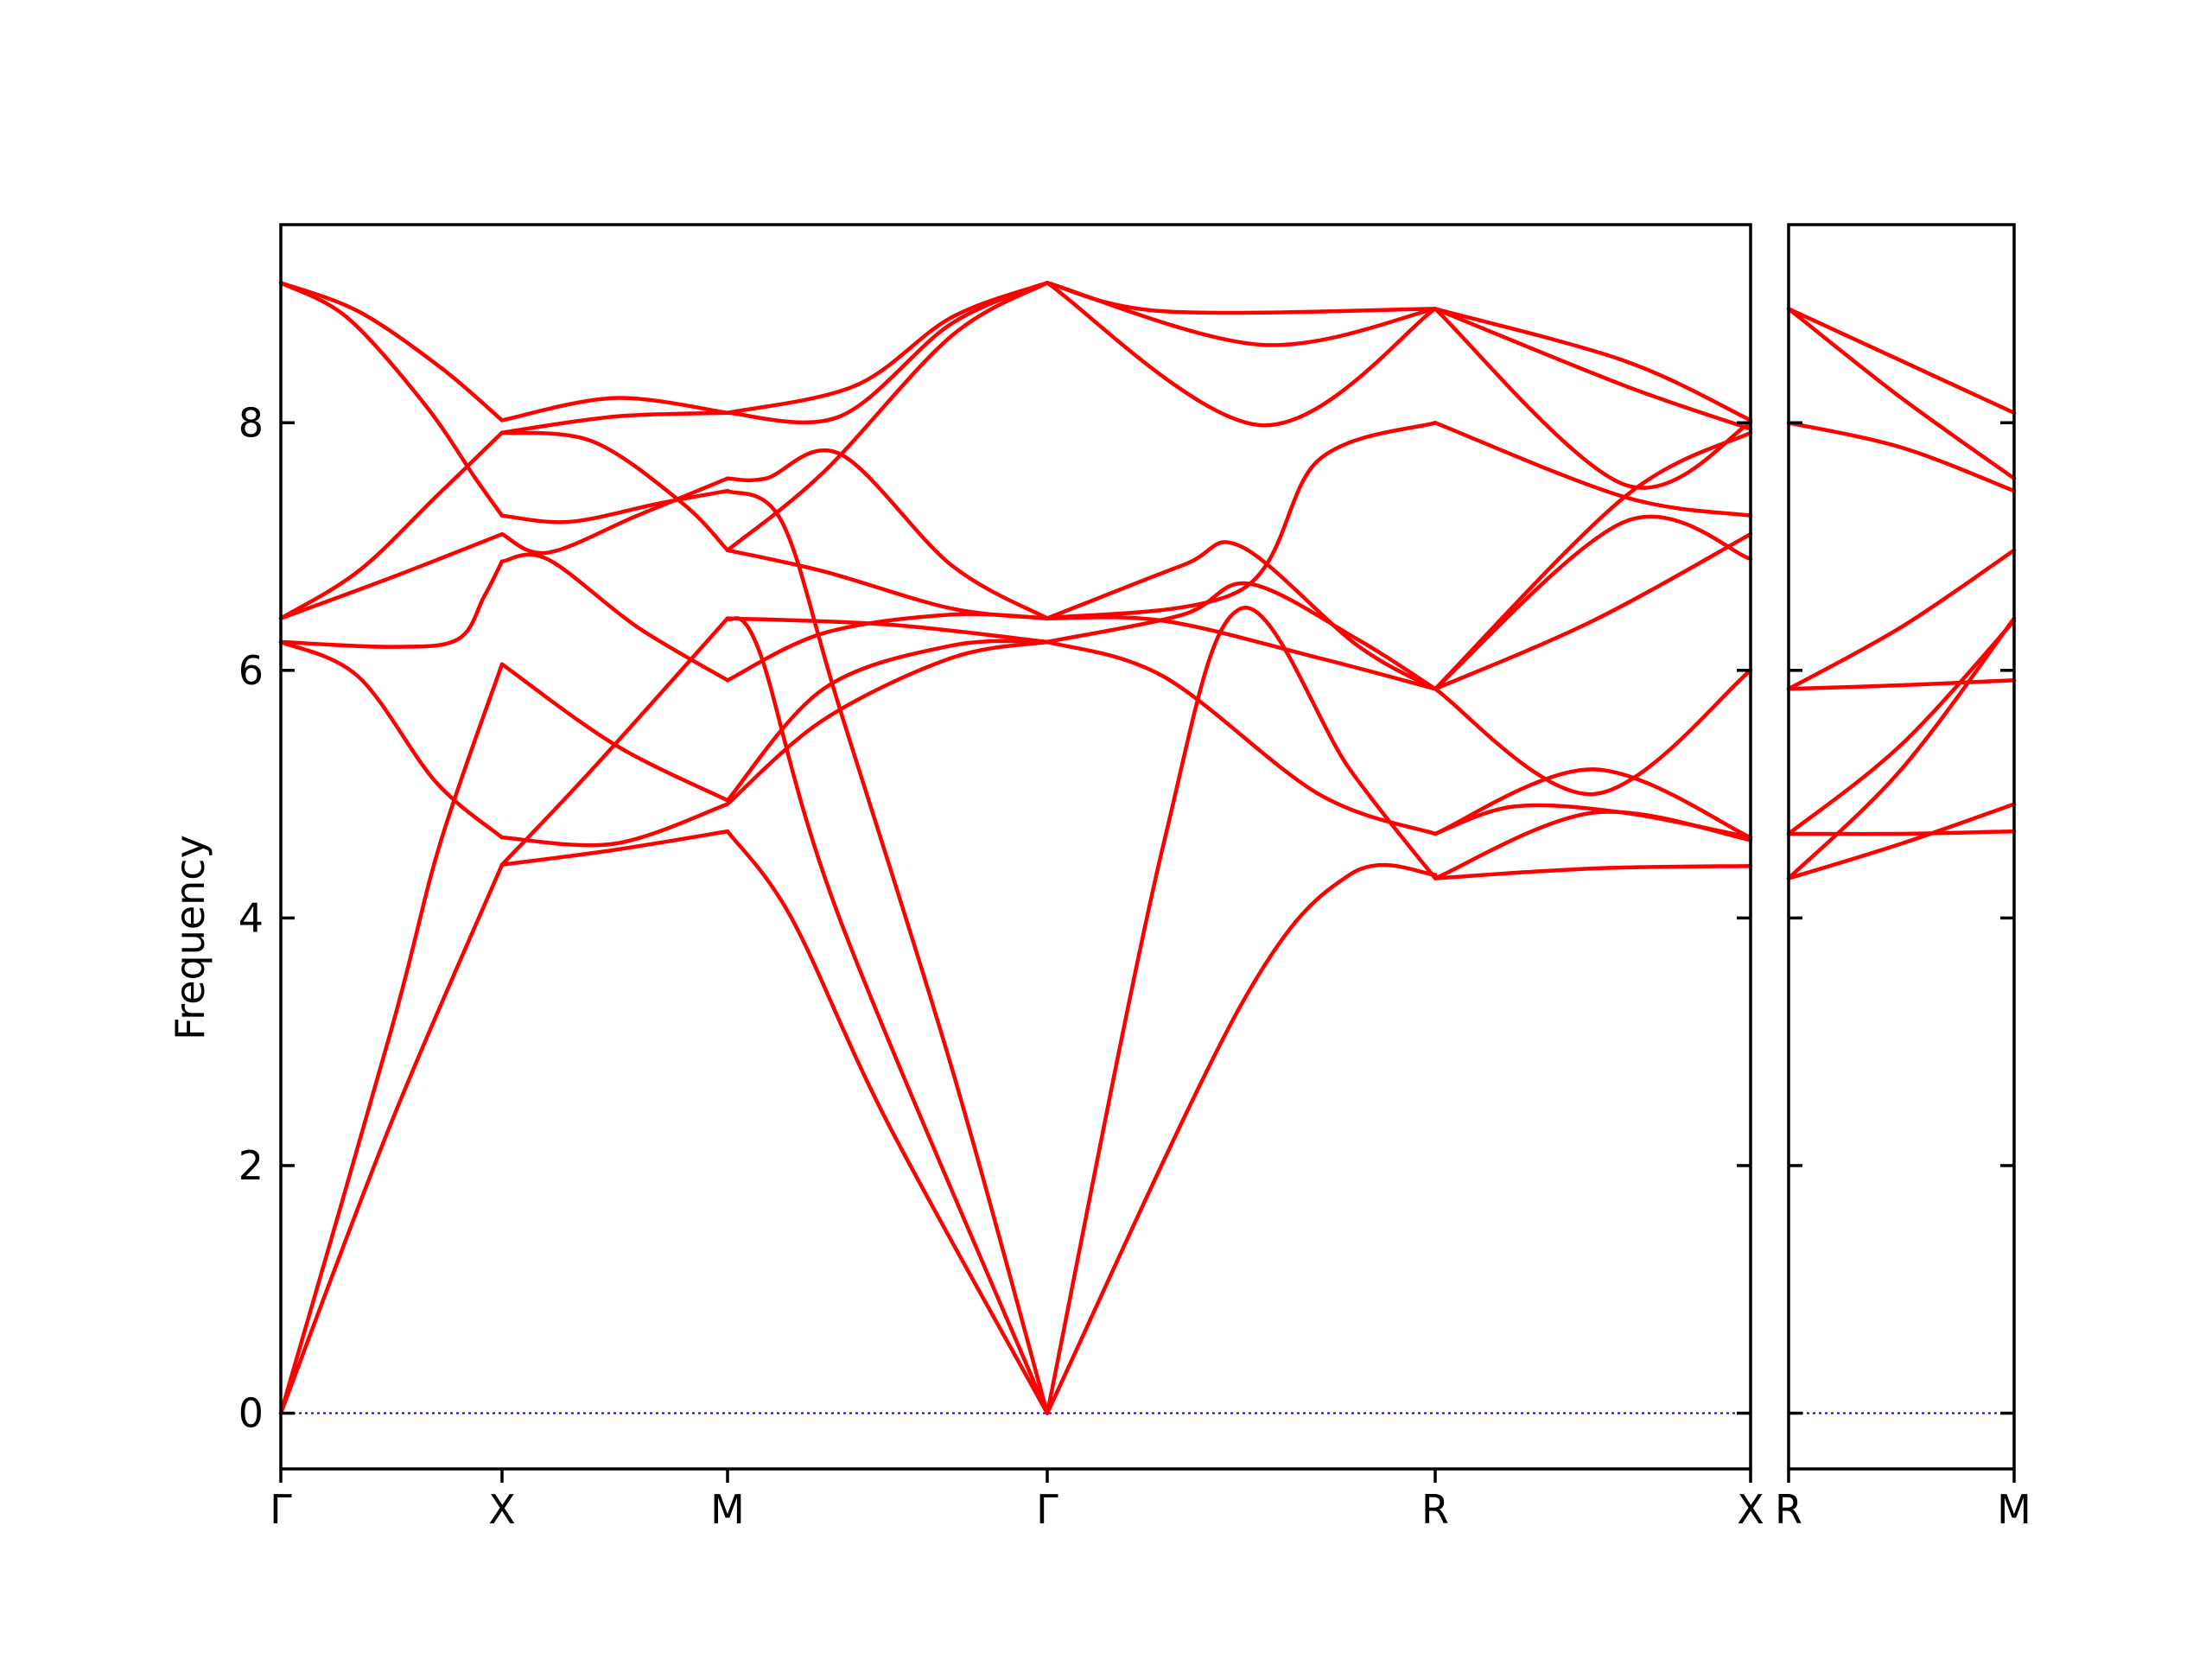 This screenshot has height=1659, width=2212. What do you see at coordinates (190, 937) in the screenshot?
I see `y-axis-title: Frequency` at bounding box center [190, 937].